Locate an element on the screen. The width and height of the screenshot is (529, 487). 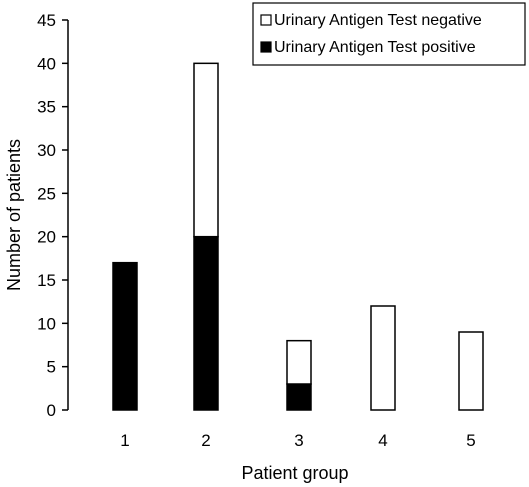
legend-swatch-positive is located at coordinates (266, 47).